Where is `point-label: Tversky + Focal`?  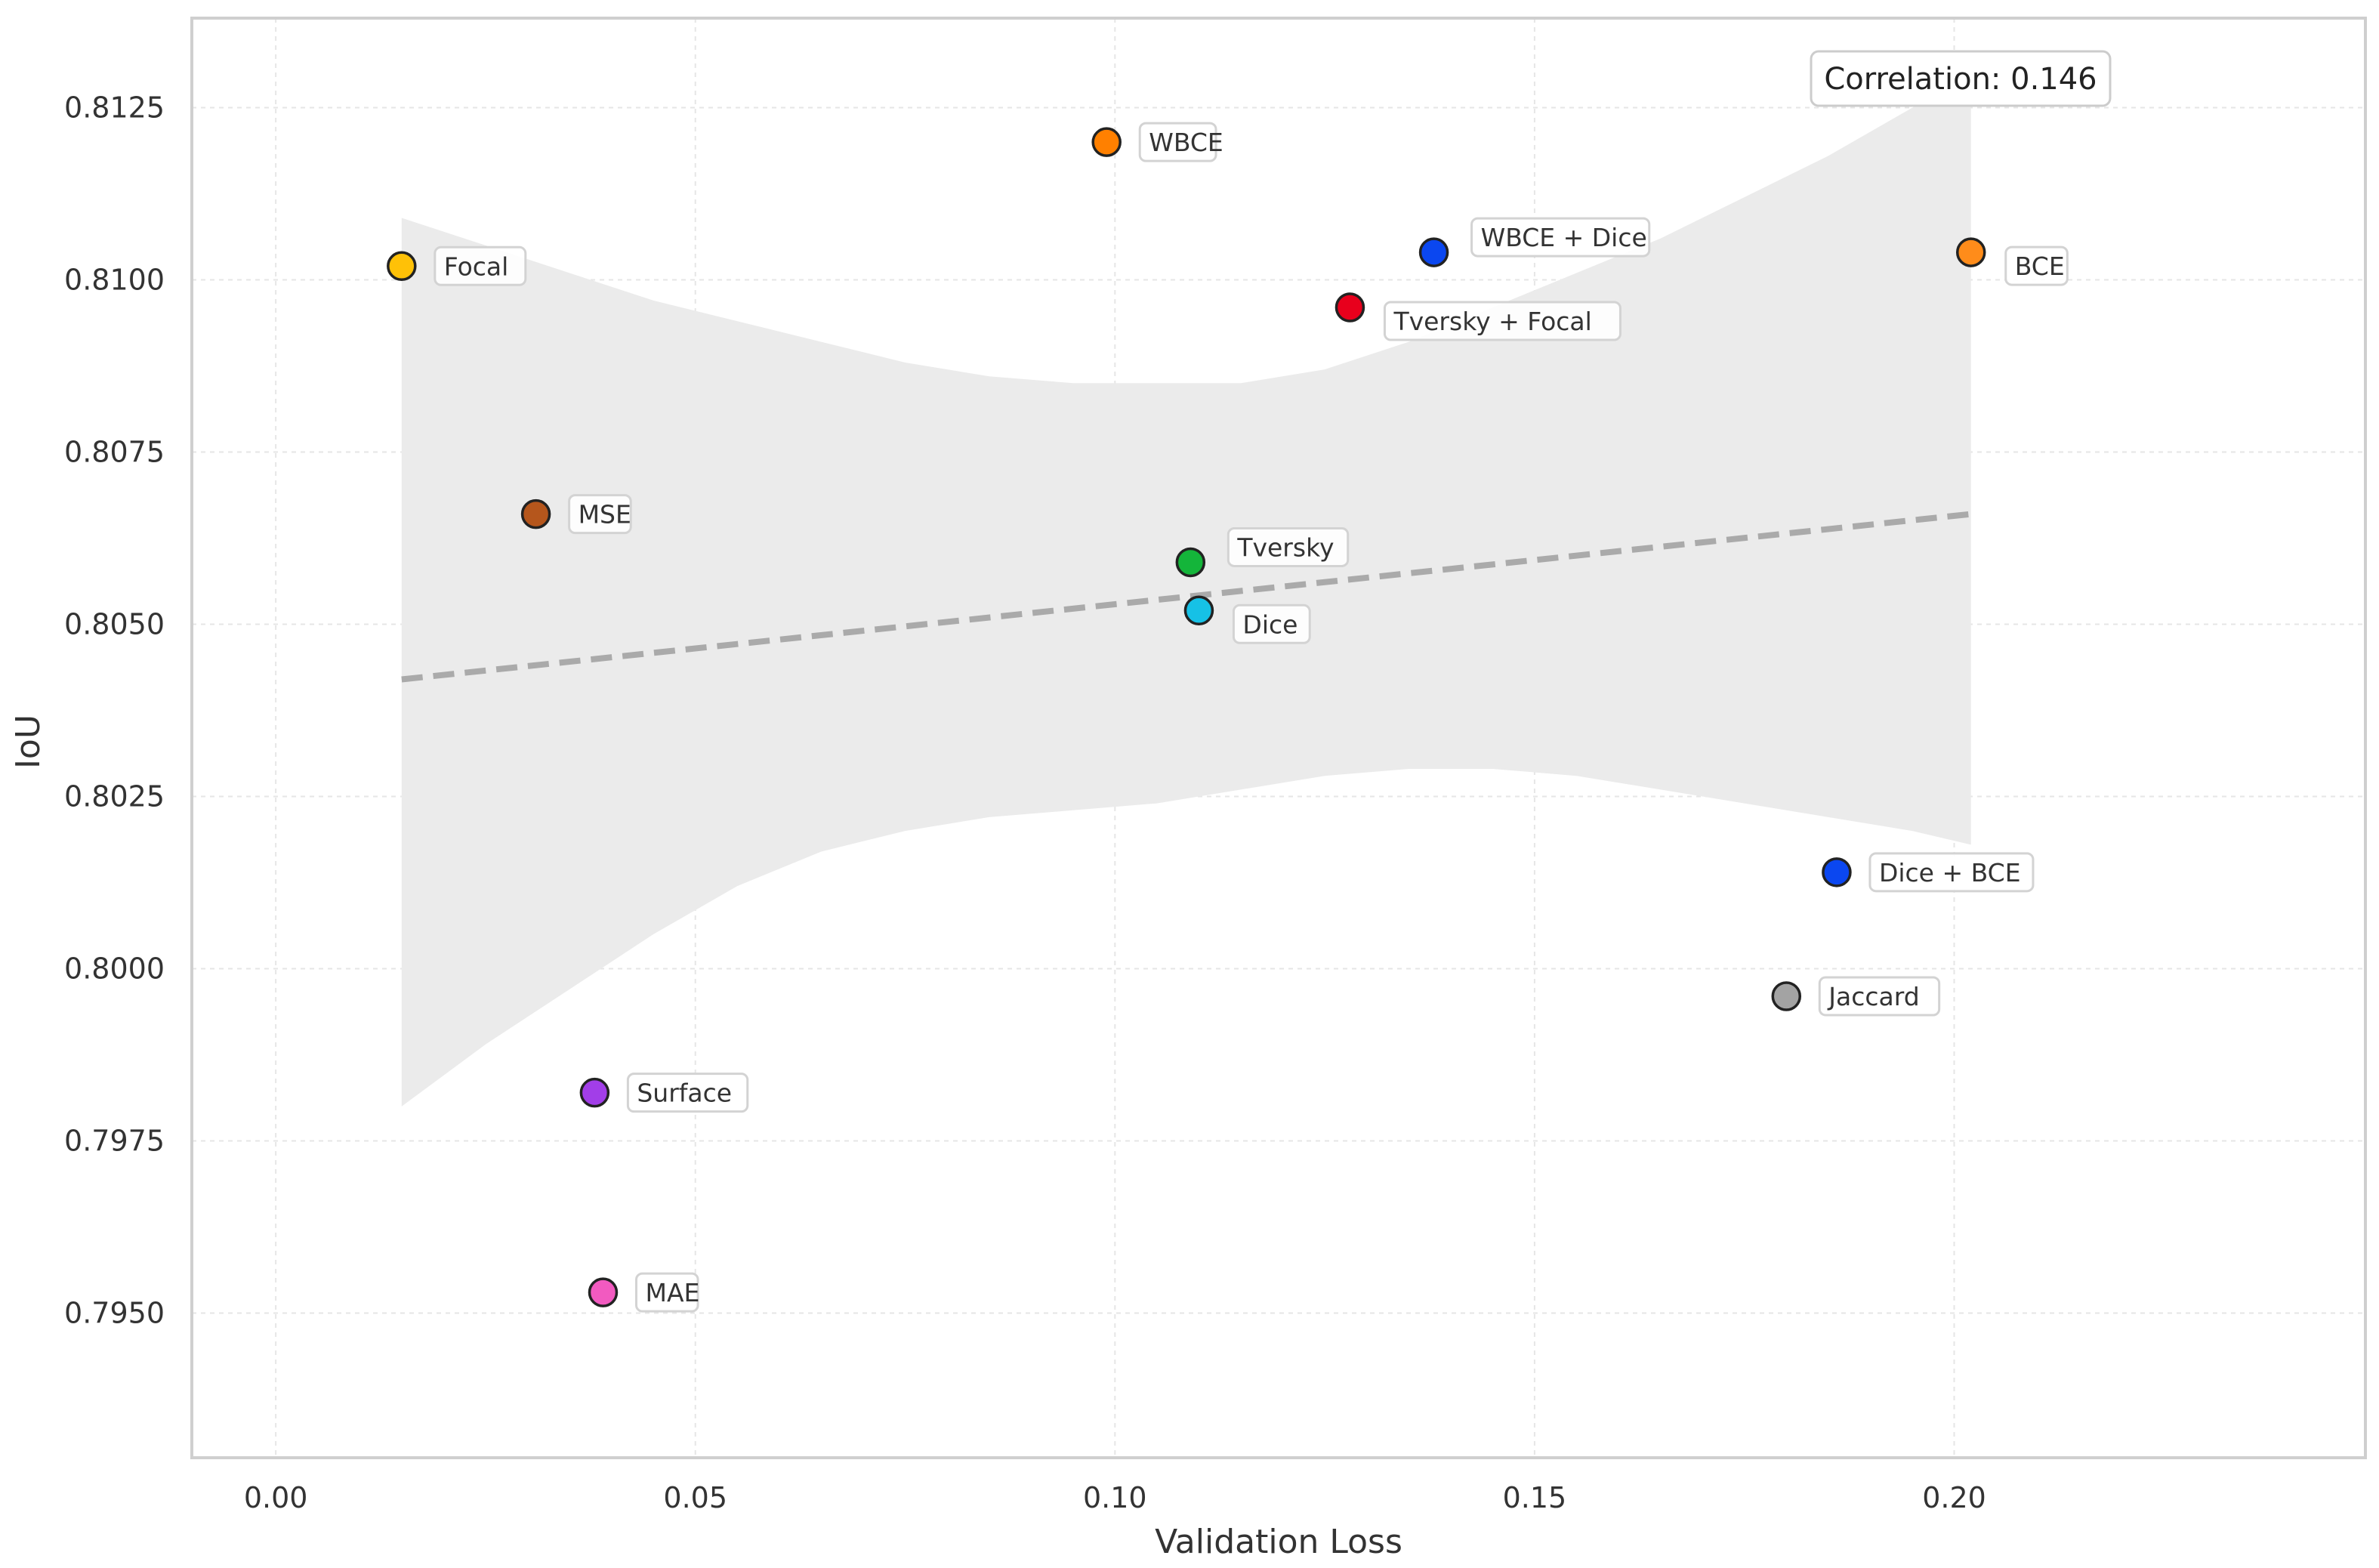
point-label: Tversky + Focal is located at coordinates (1502, 321).